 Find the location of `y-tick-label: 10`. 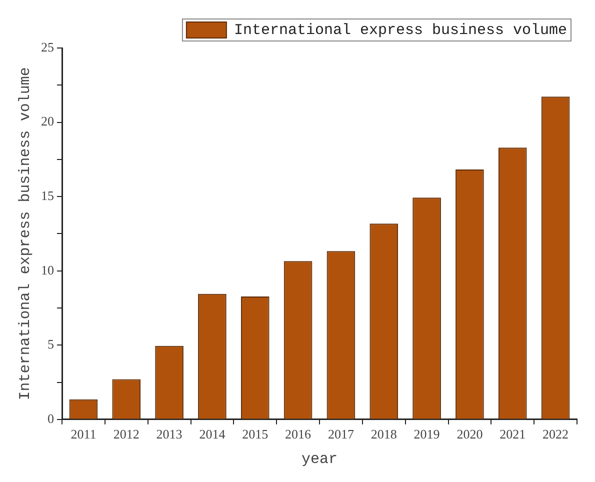

y-tick-label: 10 is located at coordinates (47, 270).